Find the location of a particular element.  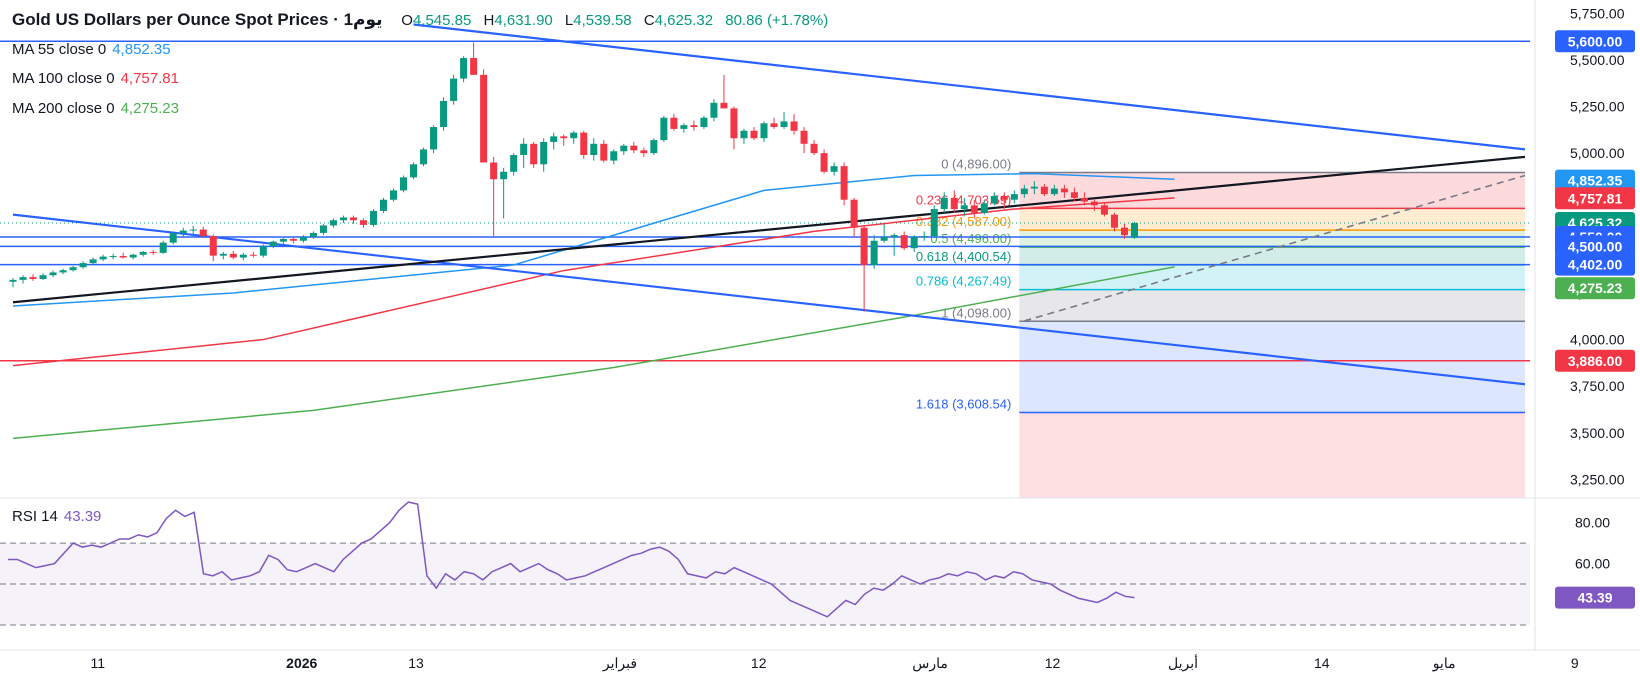

ma200-legend: MA 200 close 0 4,275.23 is located at coordinates (95, 108).